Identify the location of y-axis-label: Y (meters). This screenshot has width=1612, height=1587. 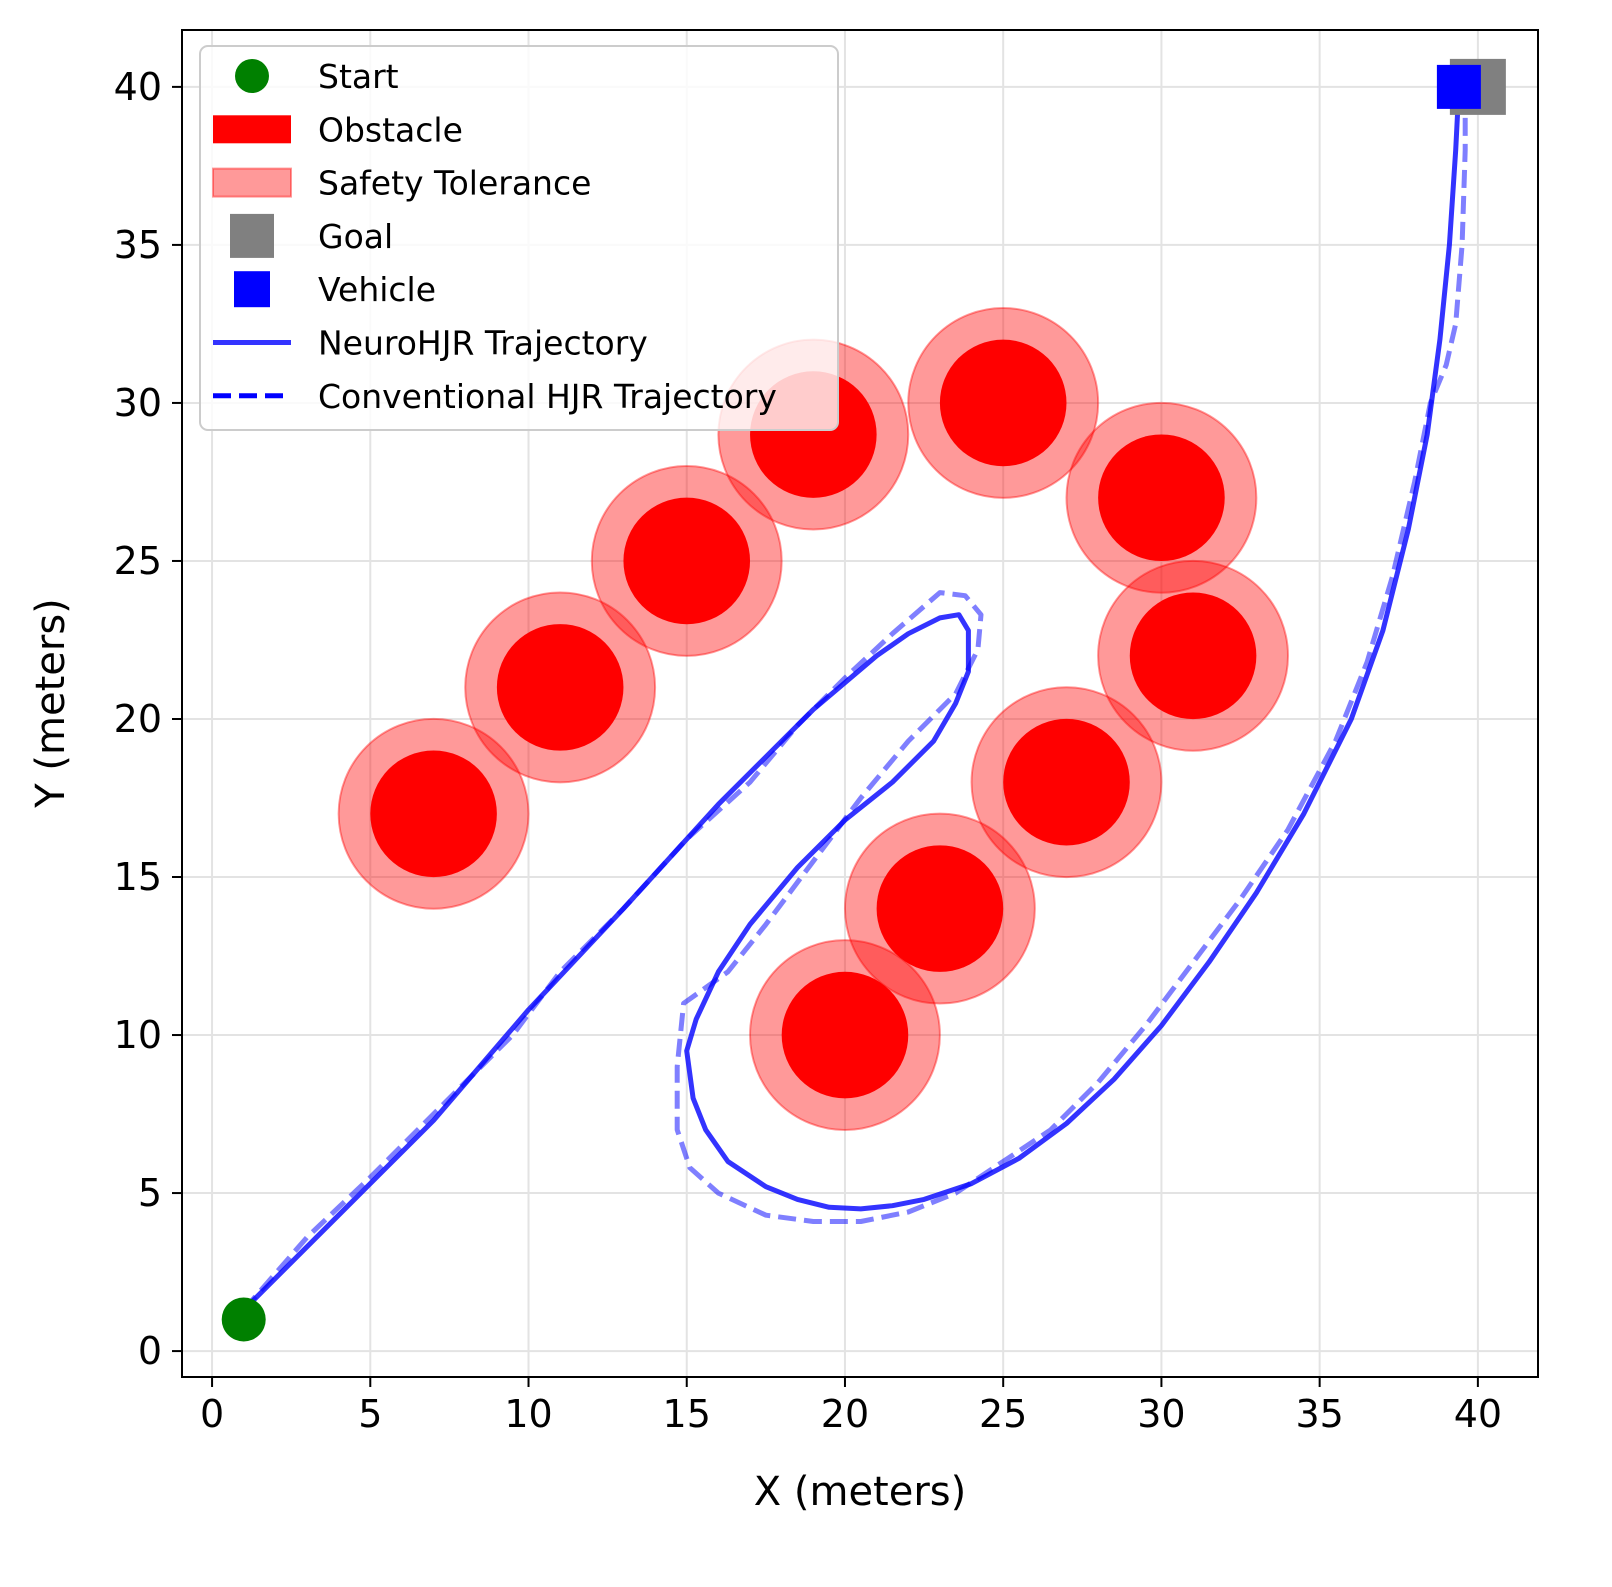
(51, 703).